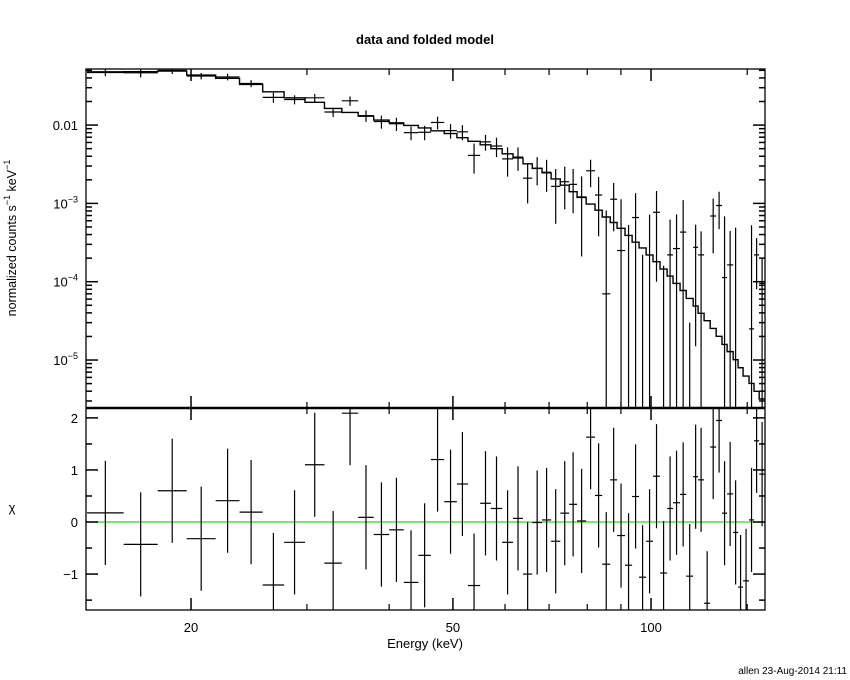 The image size is (850, 680). What do you see at coordinates (74, 418) in the screenshot?
I see `residual-y-tick-label: 2` at bounding box center [74, 418].